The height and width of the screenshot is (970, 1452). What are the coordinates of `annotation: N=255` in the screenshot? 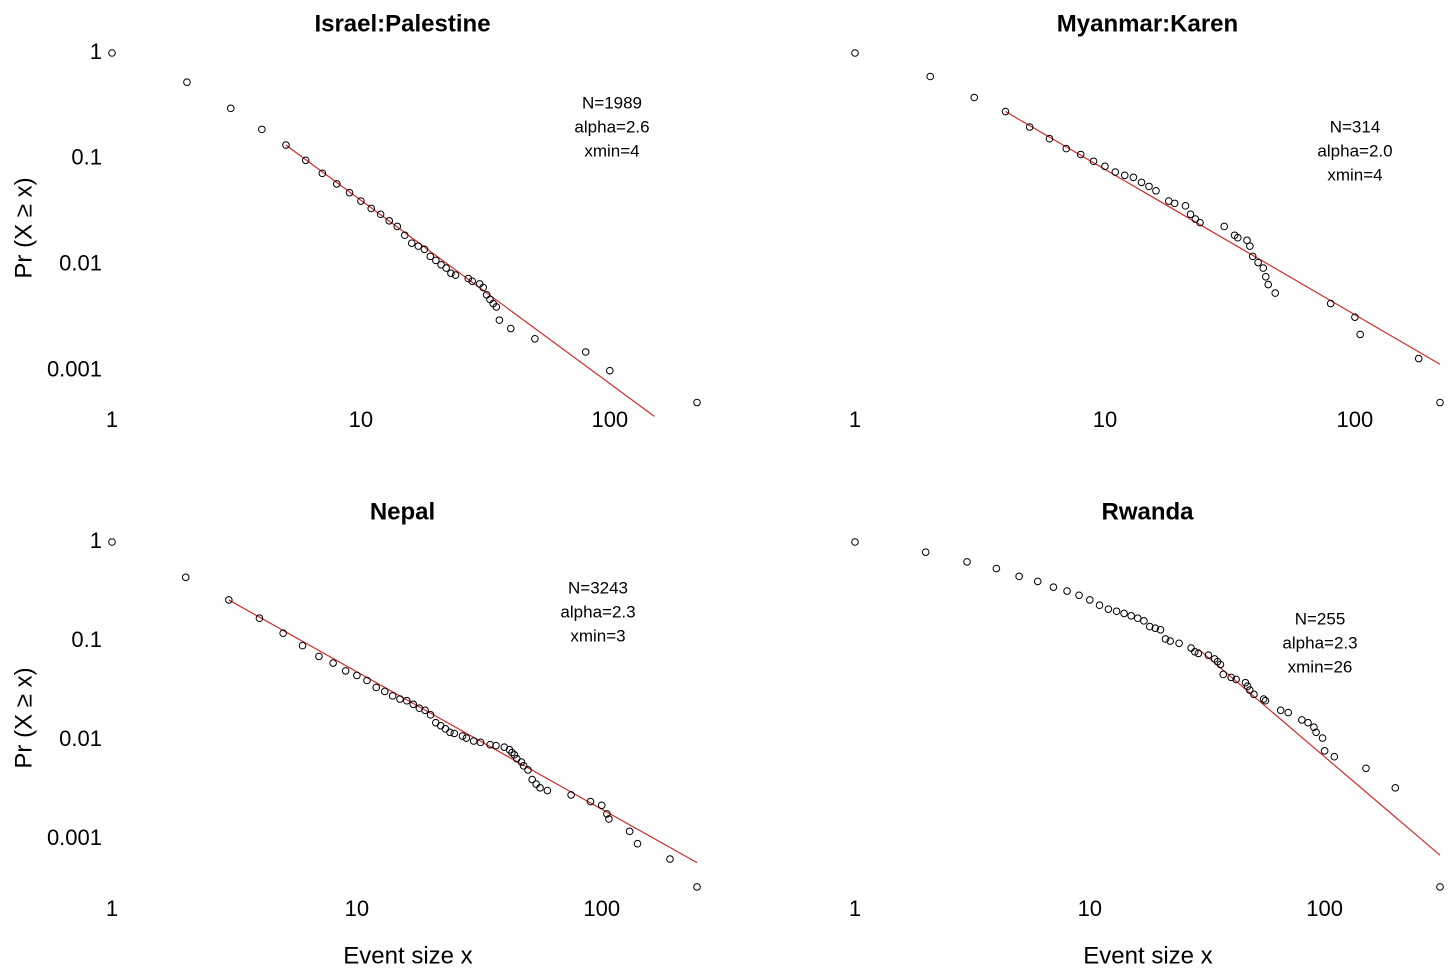 It's located at (1320, 618).